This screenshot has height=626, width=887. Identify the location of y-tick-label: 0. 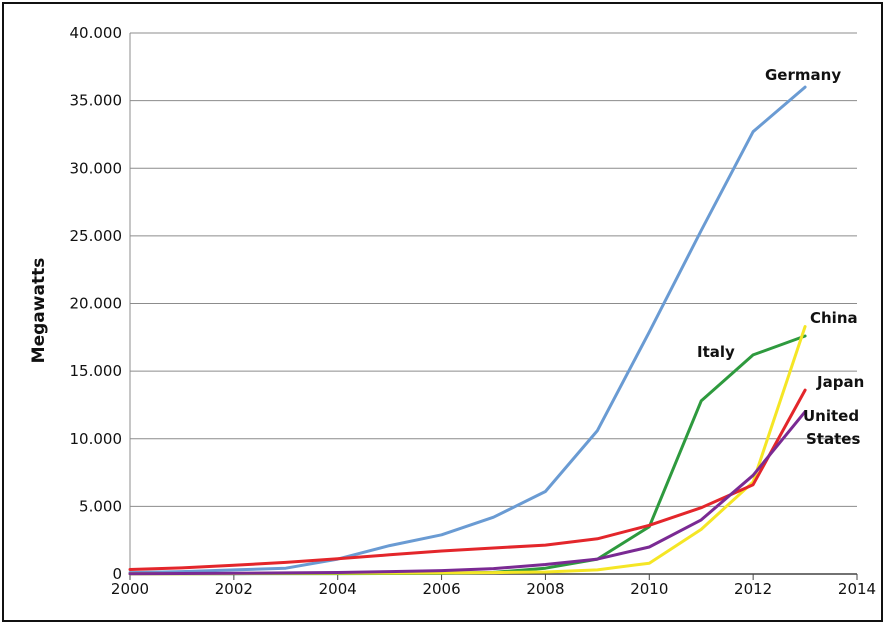
(117, 574).